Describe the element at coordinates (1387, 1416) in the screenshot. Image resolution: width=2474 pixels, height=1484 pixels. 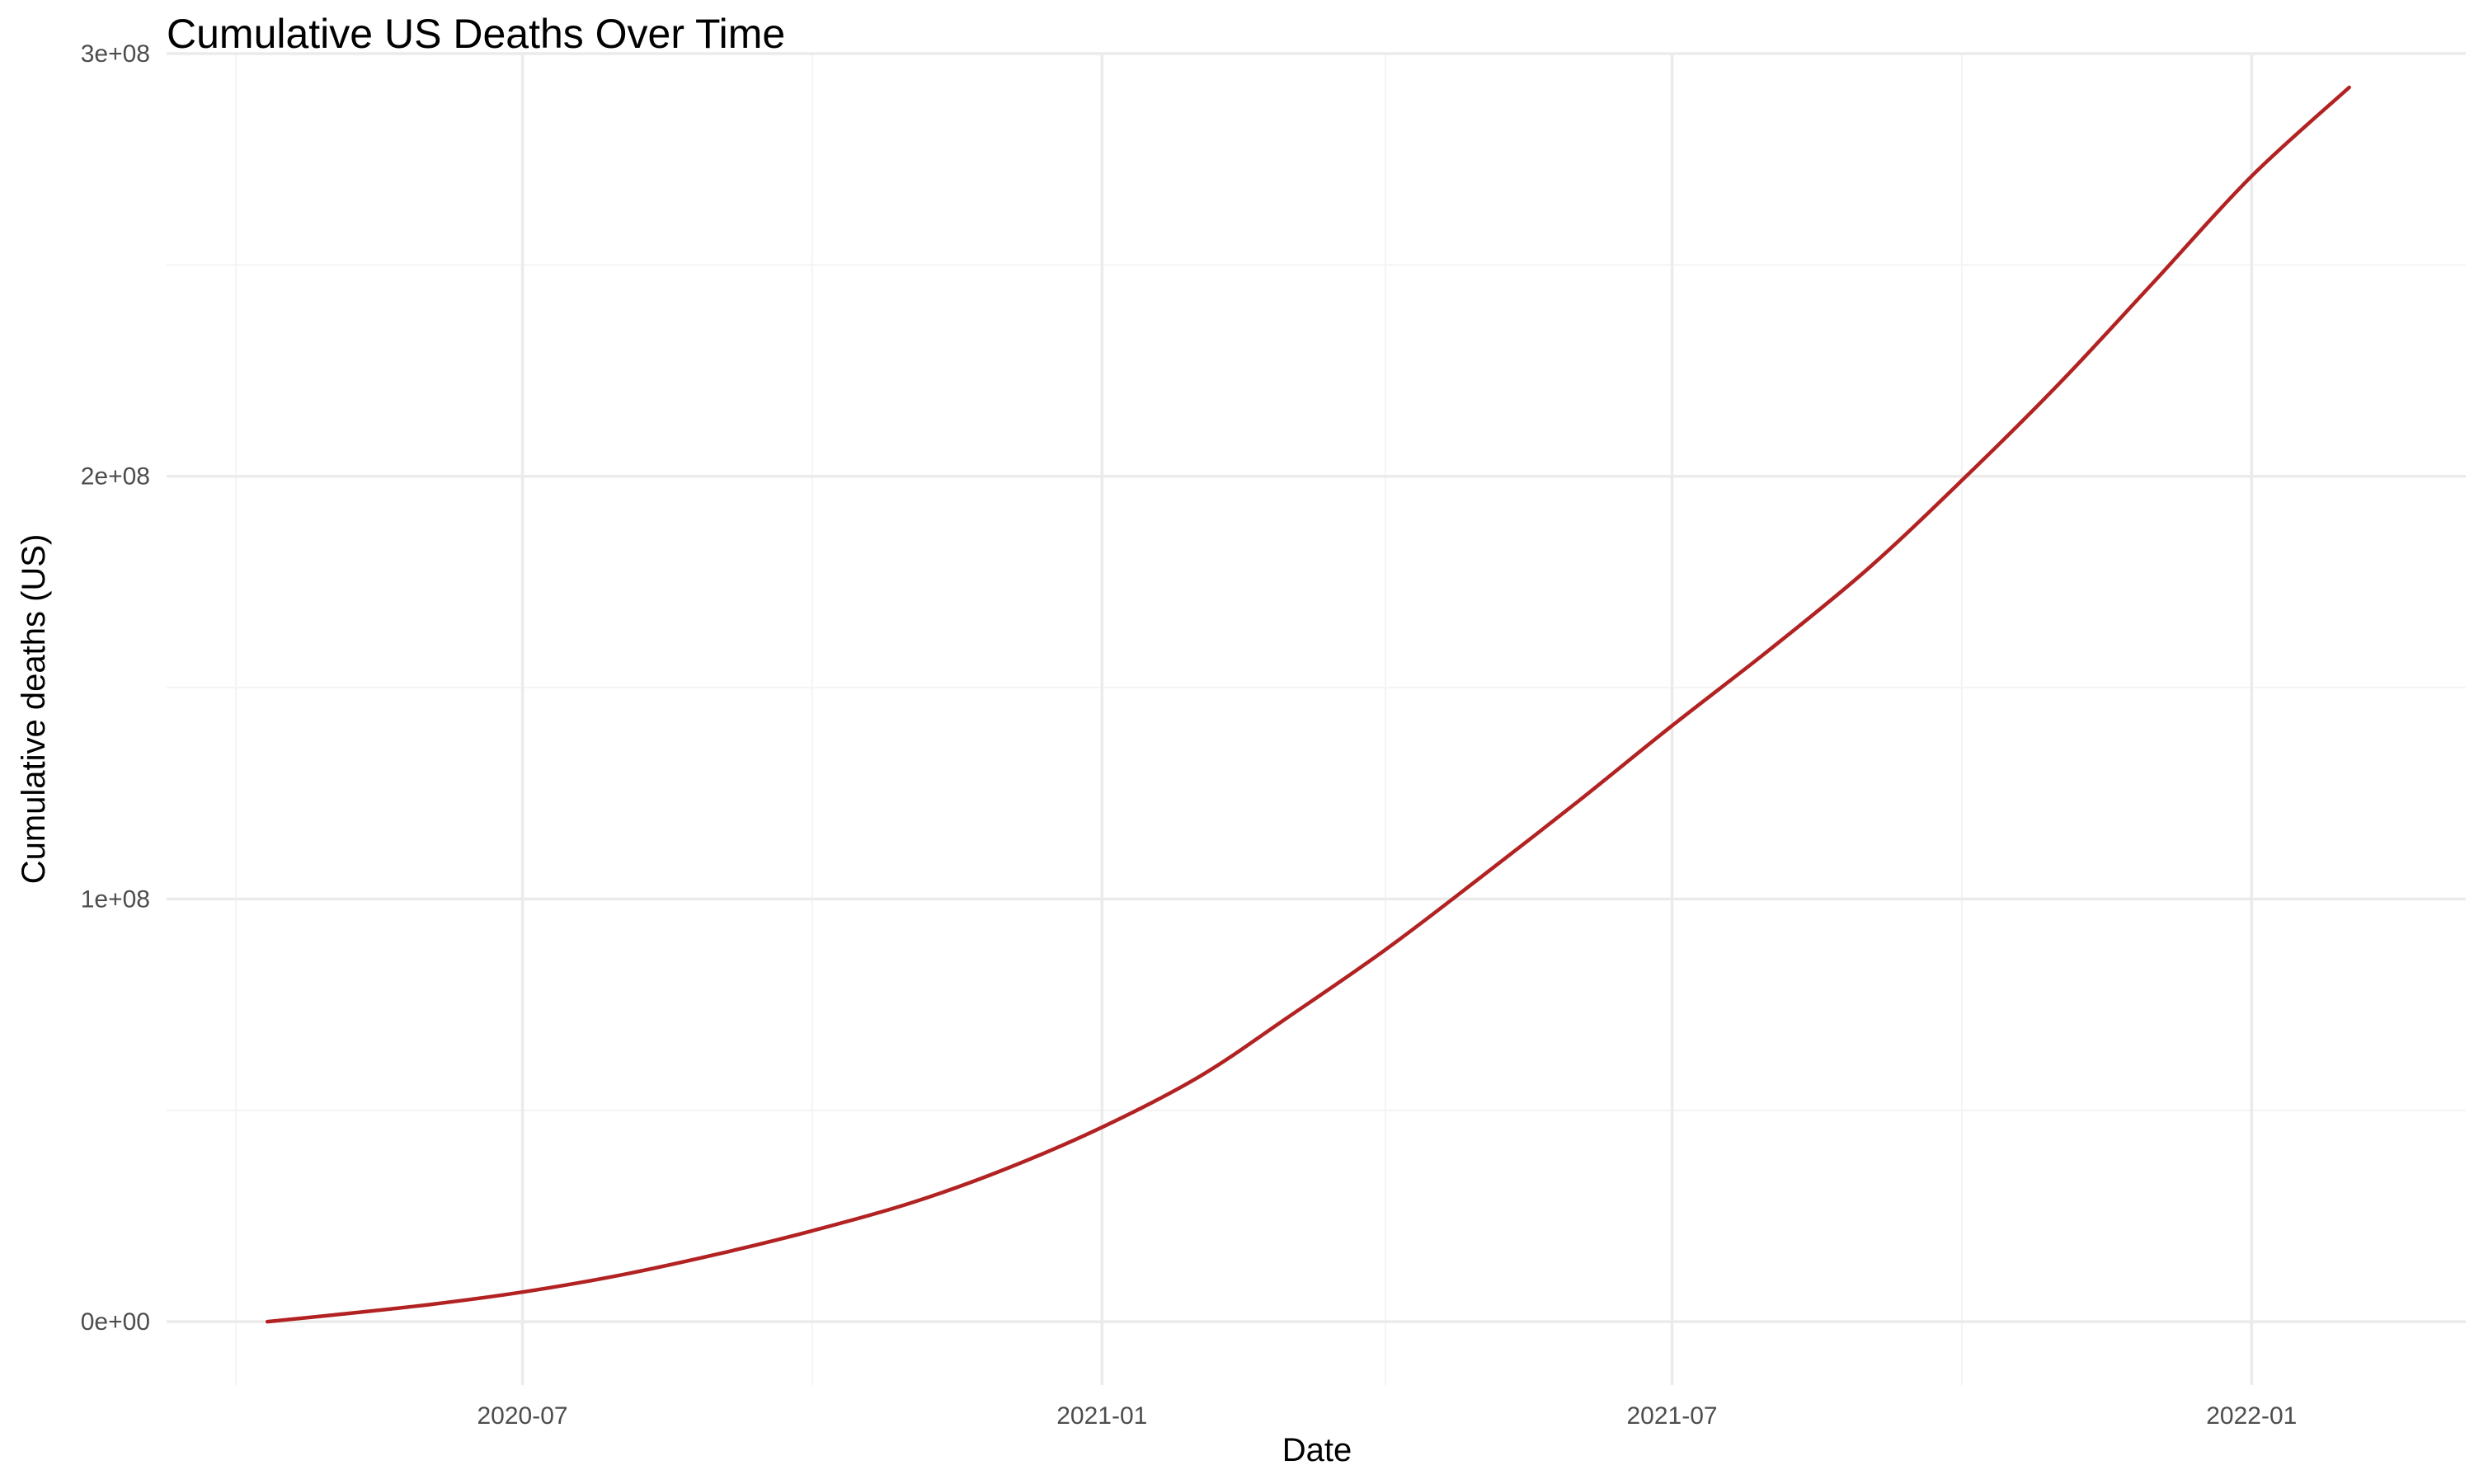
I see `x-axis-tick-labels: 2020-07 2021-01 2021-07 2022-01` at that location.